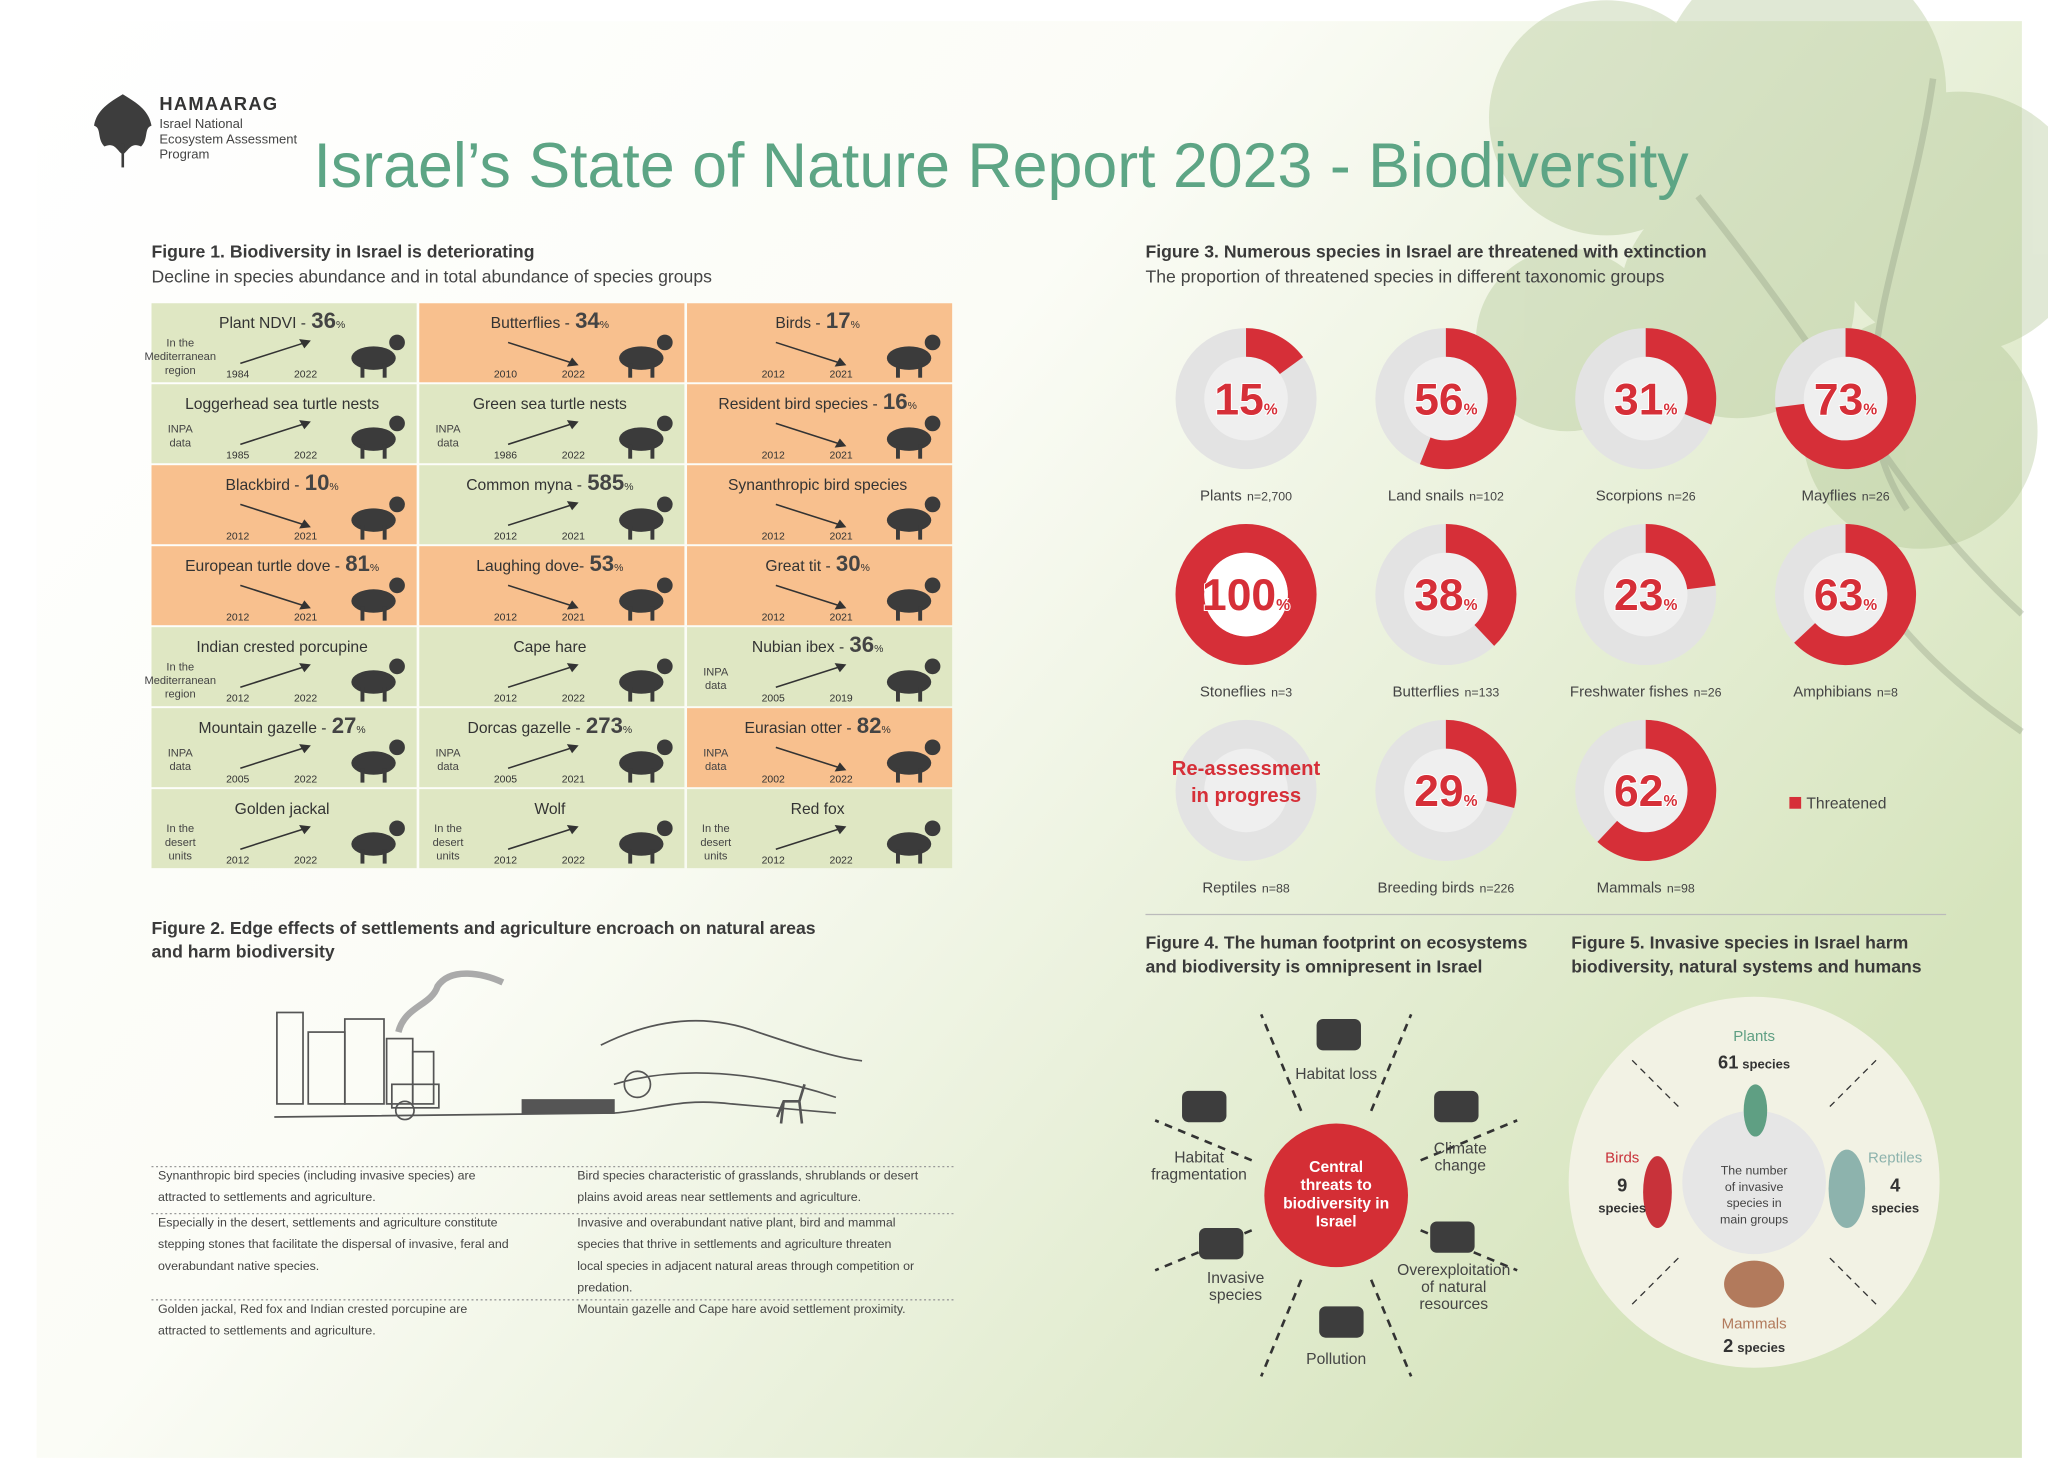 The image size is (2048, 1479). What do you see at coordinates (1246, 691) in the screenshot?
I see `group-label: Stoneflies n=3` at bounding box center [1246, 691].